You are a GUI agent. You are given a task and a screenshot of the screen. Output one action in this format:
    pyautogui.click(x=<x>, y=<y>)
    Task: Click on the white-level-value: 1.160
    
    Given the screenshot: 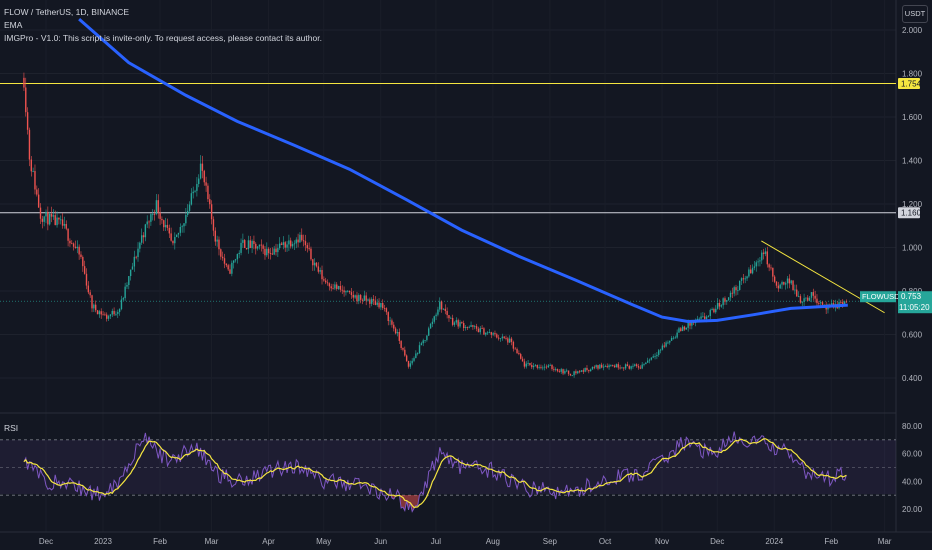 What is the action you would take?
    pyautogui.click(x=911, y=213)
    